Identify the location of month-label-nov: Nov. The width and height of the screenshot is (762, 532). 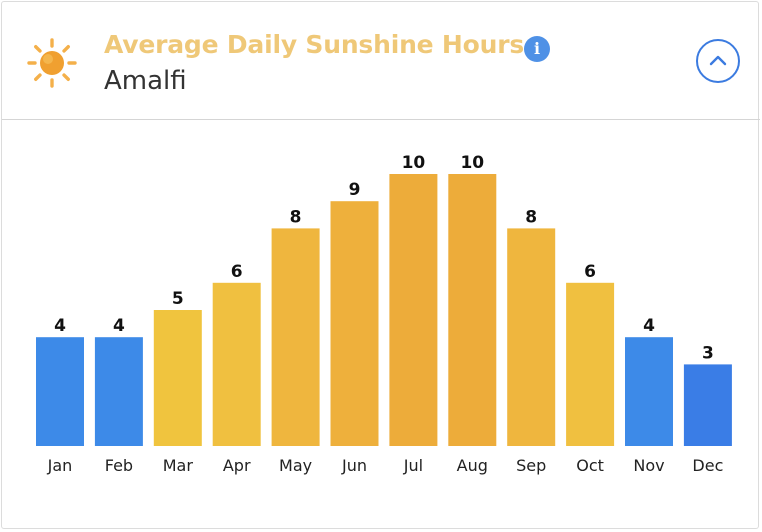
(648, 465).